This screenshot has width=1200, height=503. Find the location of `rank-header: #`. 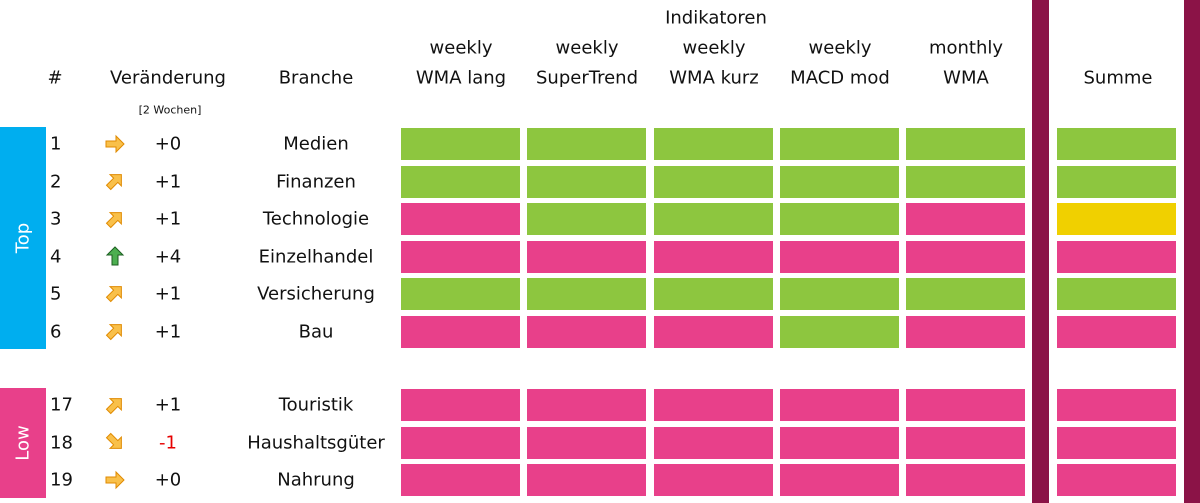

rank-header: # is located at coordinates (55, 78).